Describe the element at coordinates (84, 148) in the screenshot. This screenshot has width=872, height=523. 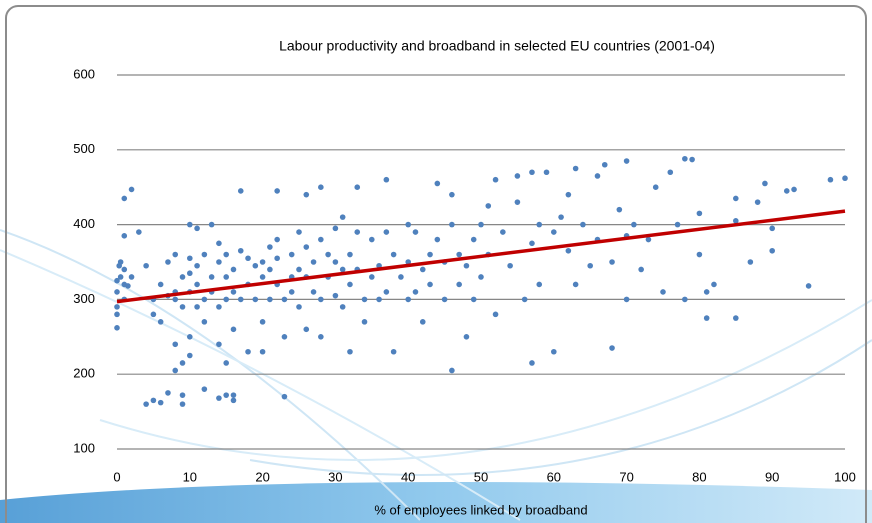
I see `y-tick-label: 500` at that location.